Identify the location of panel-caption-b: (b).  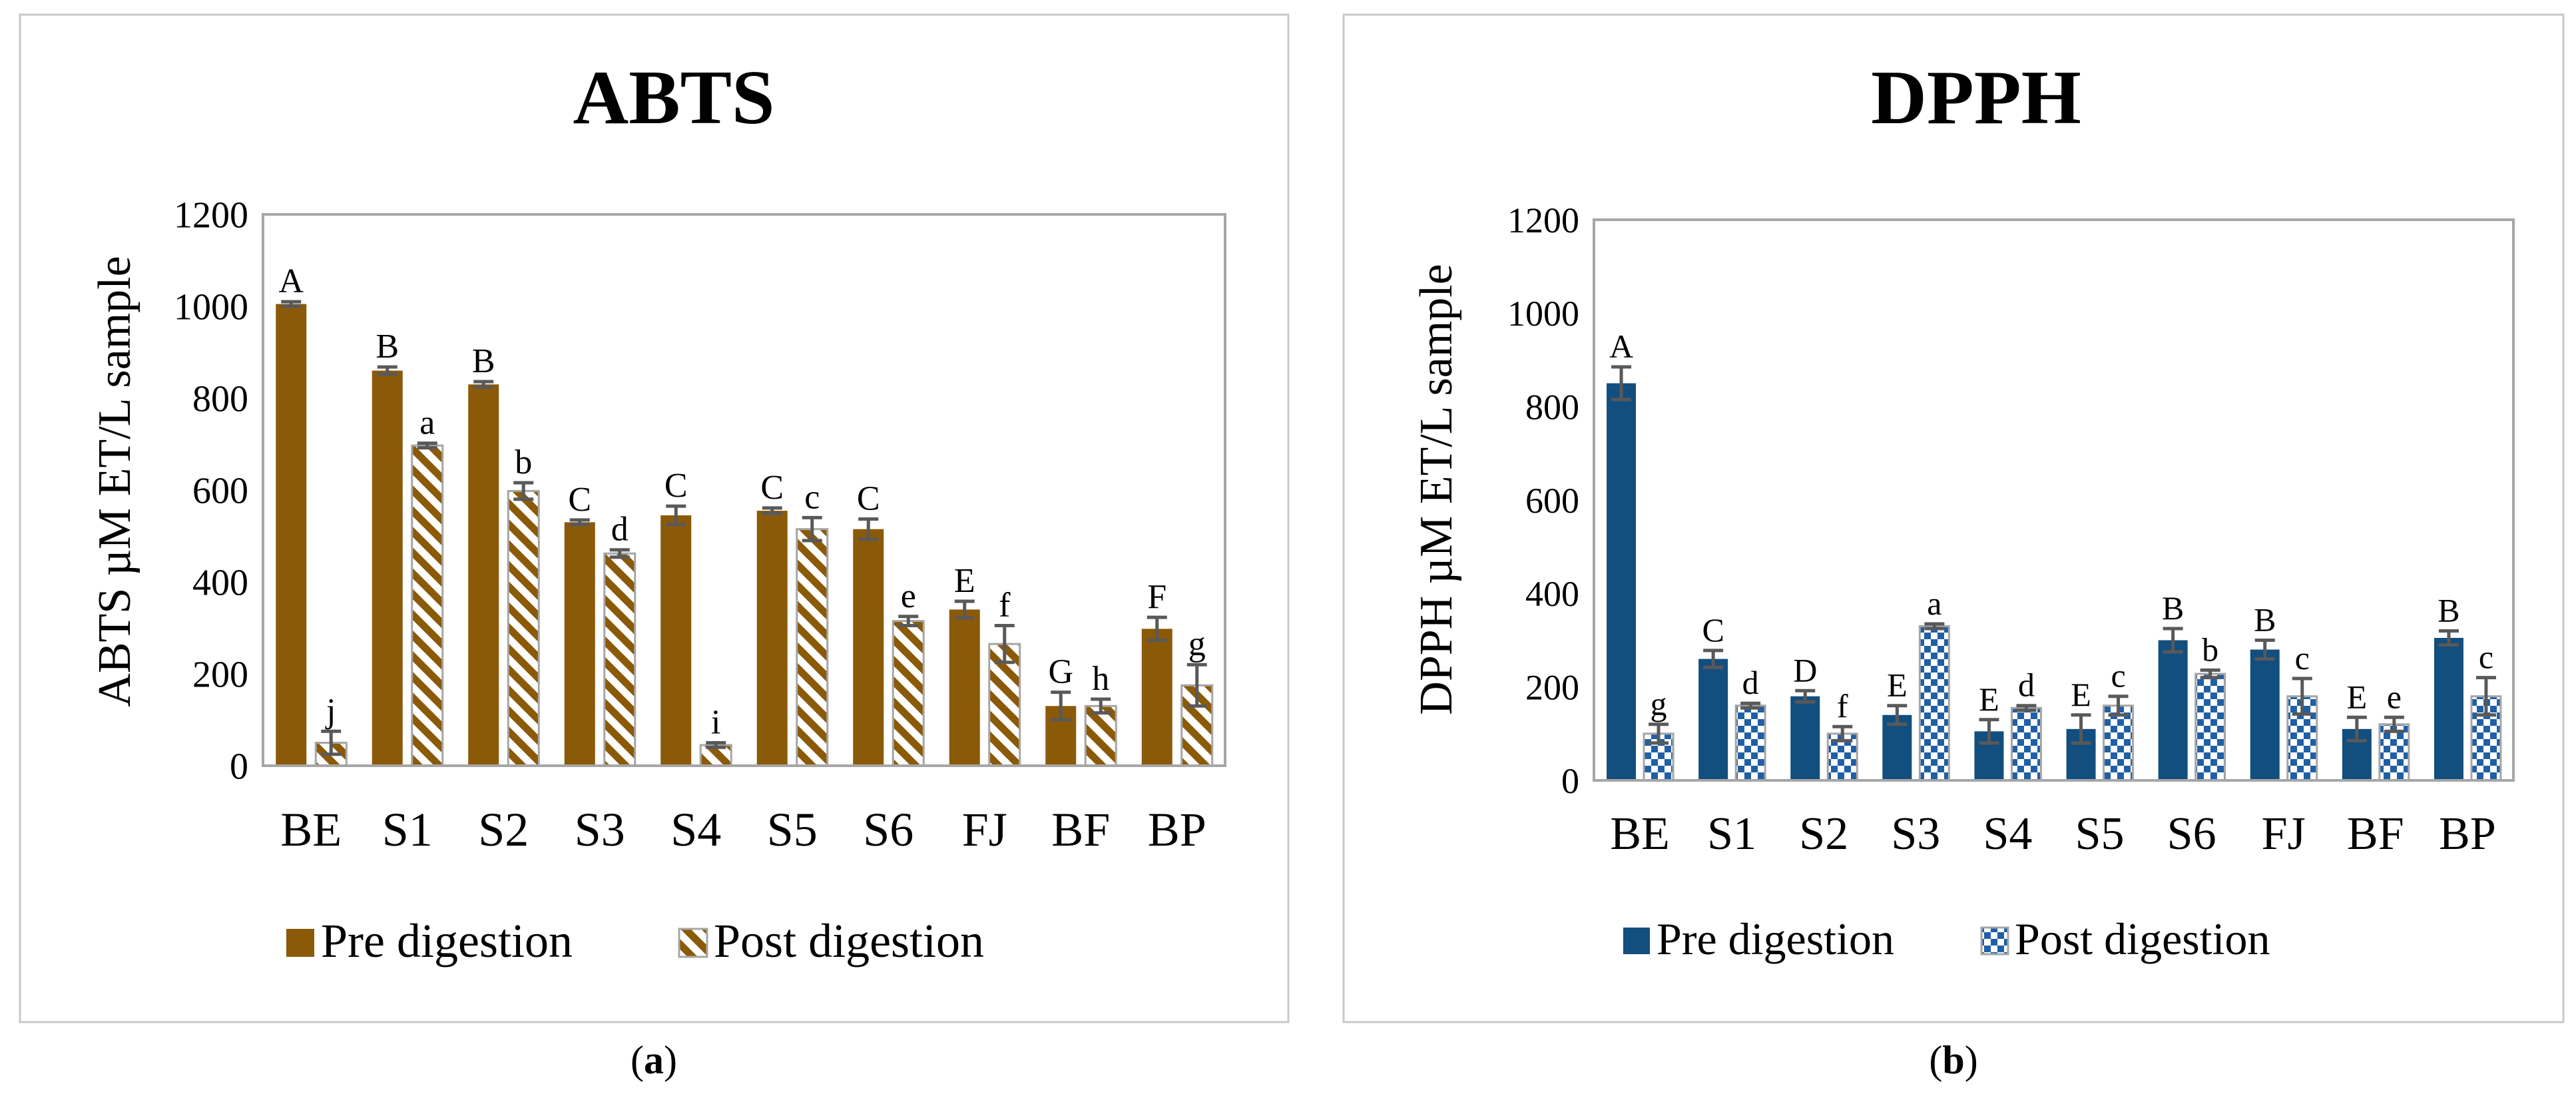
(1953, 1060).